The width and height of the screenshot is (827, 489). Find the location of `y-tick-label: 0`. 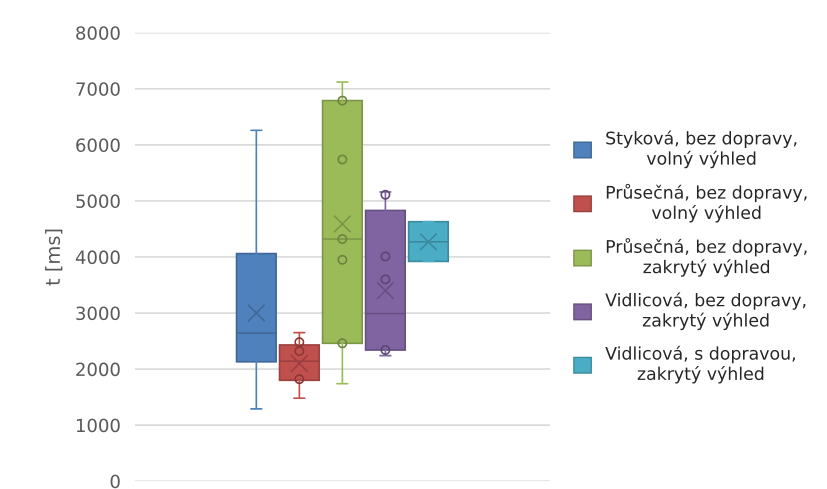

y-tick-label: 0 is located at coordinates (115, 481).